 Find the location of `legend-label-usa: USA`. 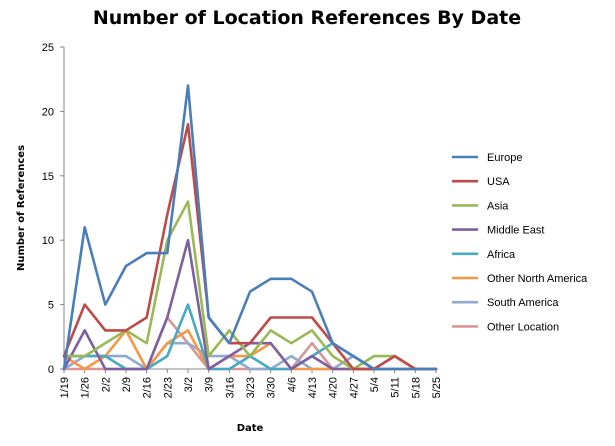

legend-label-usa: USA is located at coordinates (498, 182).